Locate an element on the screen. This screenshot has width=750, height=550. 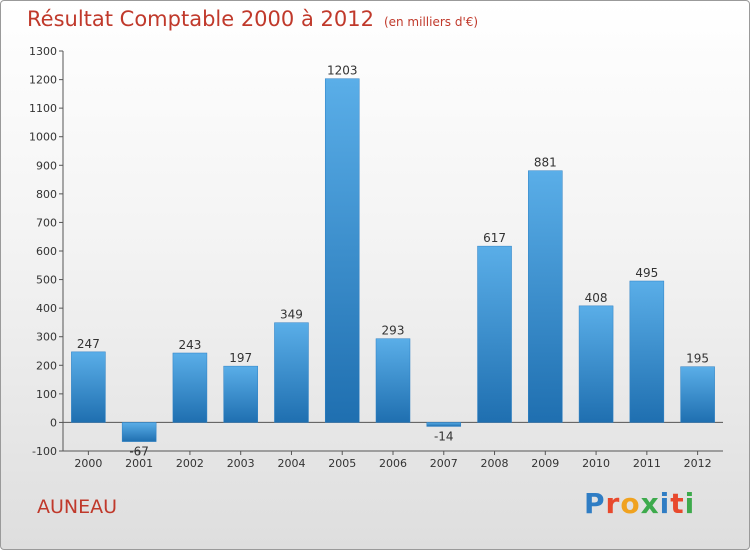
data-label: 195 is located at coordinates (697, 359).